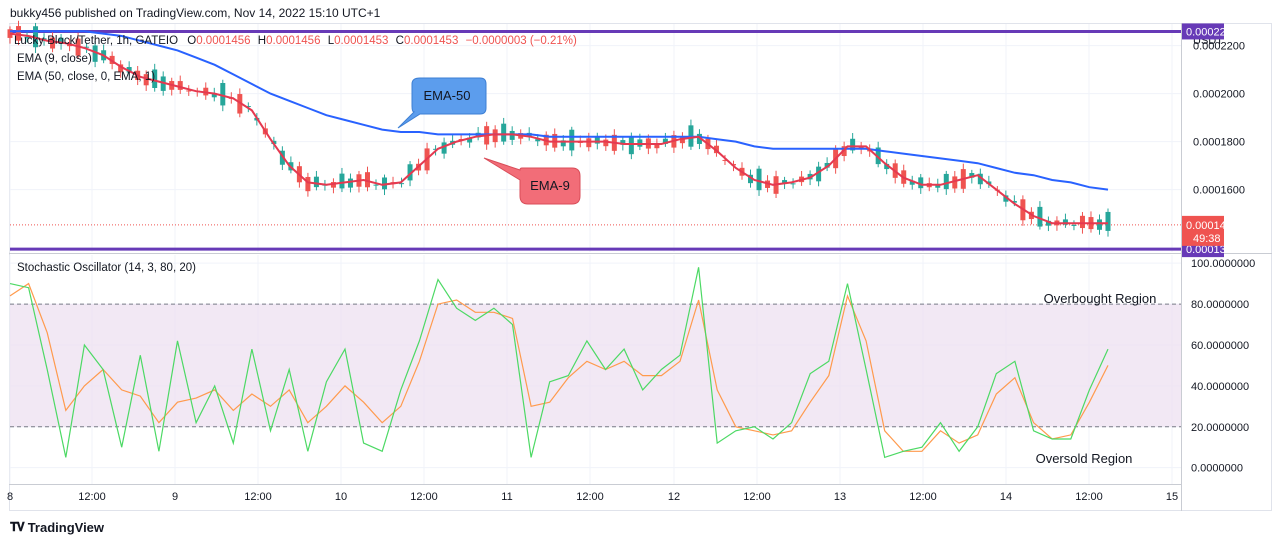 This screenshot has width=1280, height=546. Describe the element at coordinates (1203, 230) in the screenshot. I see `last-price-badge` at that location.